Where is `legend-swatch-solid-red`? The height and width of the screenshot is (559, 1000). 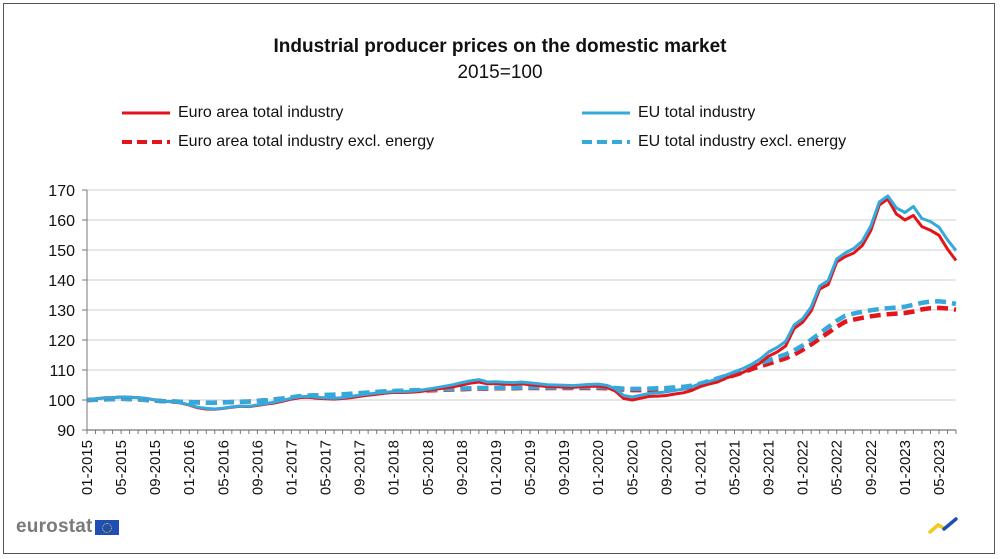 legend-swatch-solid-red is located at coordinates (146, 113).